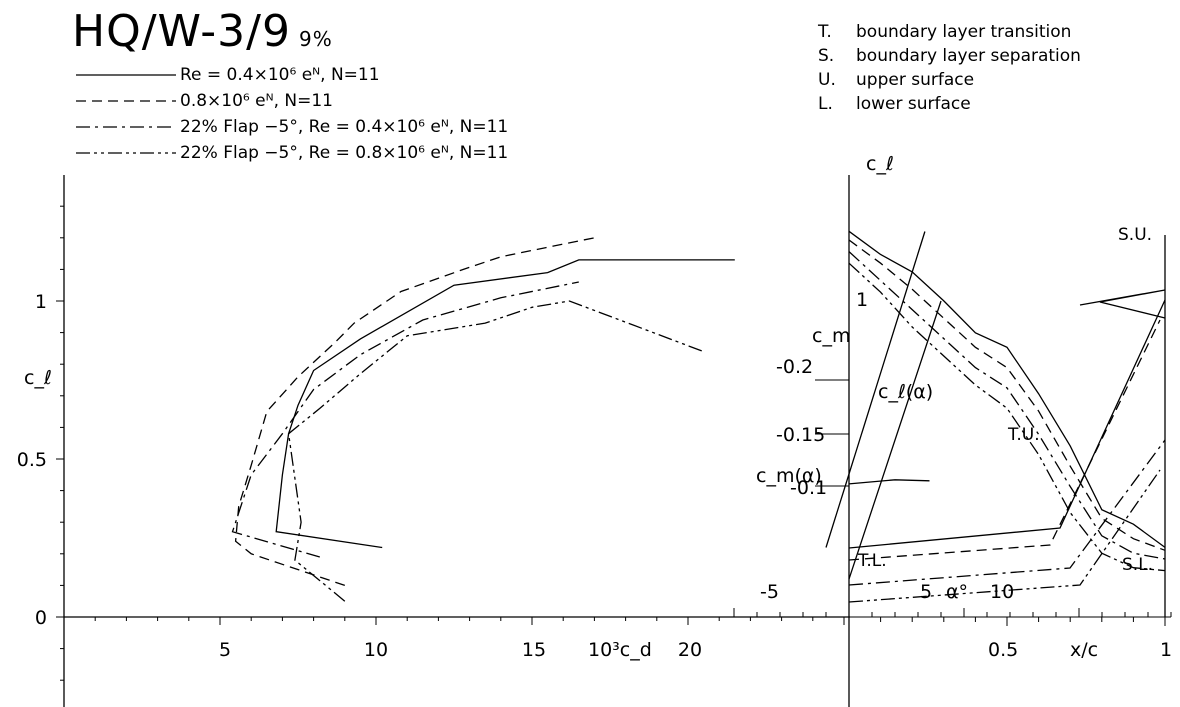  Describe the element at coordinates (690, 650) in the screenshot. I see `x-tick-label: 20` at that location.